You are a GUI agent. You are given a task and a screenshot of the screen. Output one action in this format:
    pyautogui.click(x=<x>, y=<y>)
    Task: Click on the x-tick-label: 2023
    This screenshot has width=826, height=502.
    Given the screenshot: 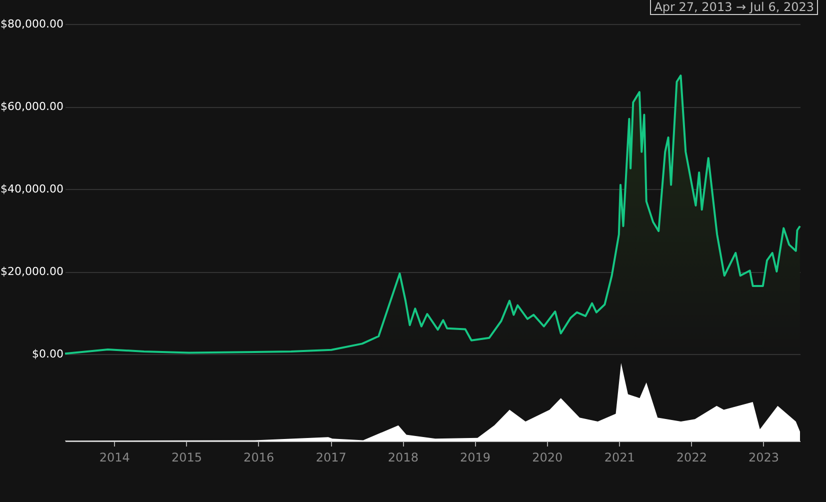 What is the action you would take?
    pyautogui.click(x=764, y=457)
    